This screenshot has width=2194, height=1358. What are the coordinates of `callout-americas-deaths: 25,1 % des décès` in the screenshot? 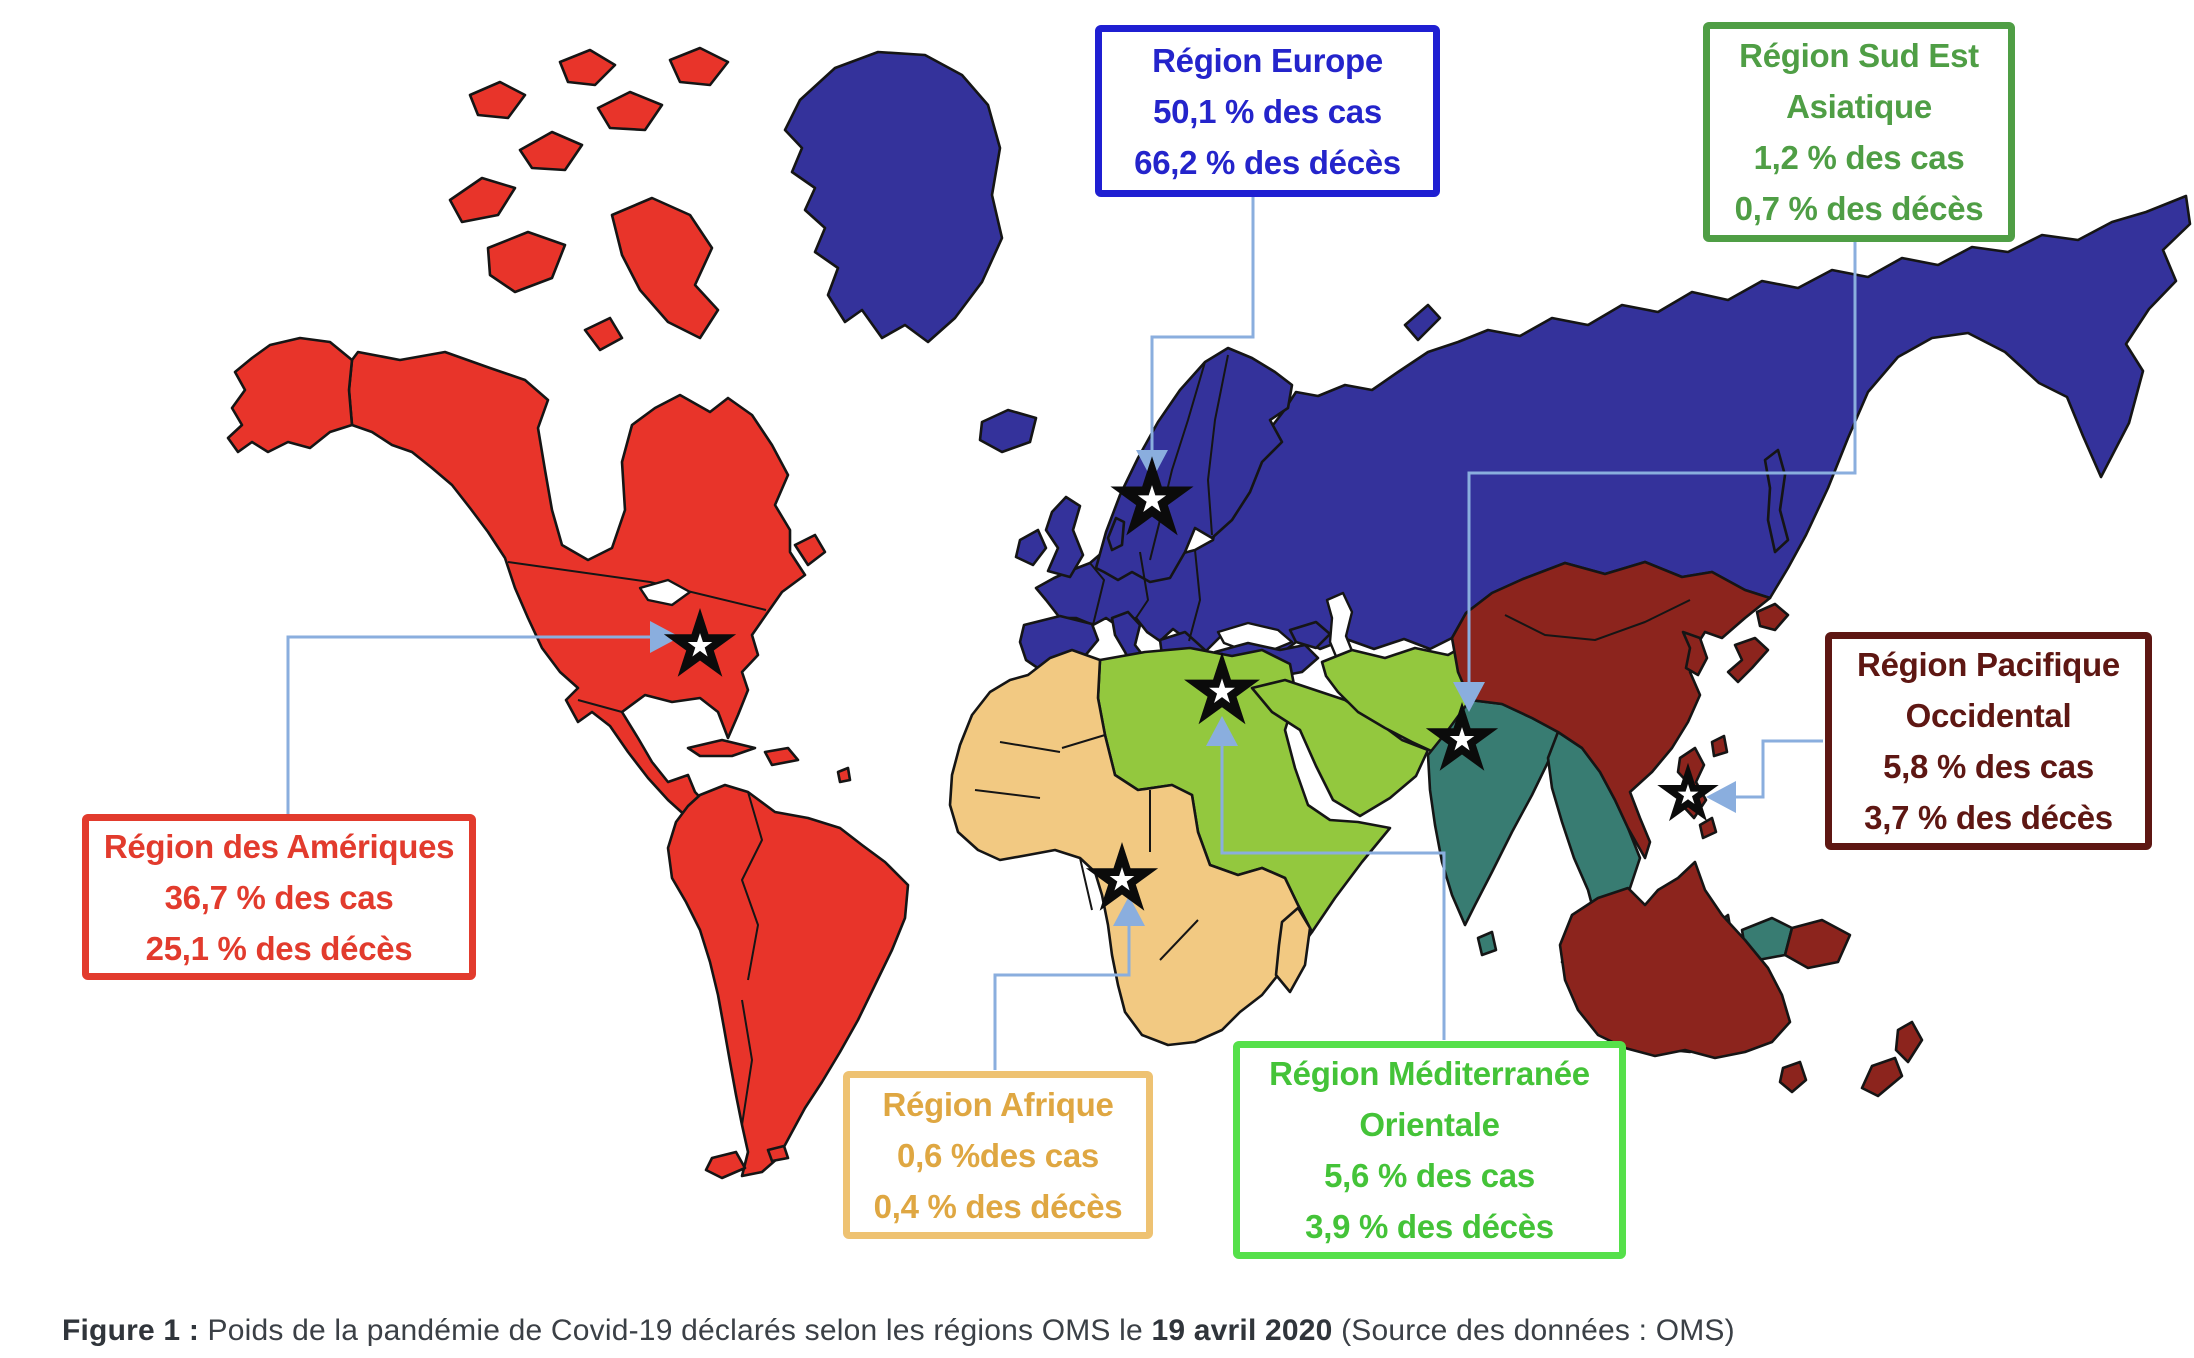 It's located at (279, 948).